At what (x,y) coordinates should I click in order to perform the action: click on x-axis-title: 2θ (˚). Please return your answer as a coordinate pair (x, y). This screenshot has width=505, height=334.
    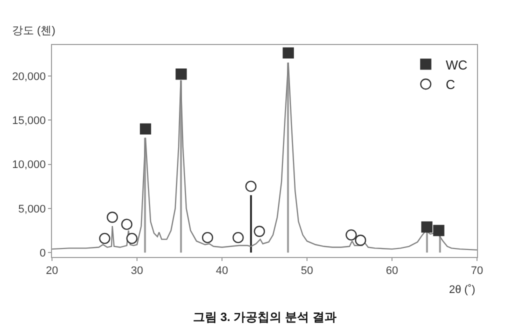
    Looking at the image, I should click on (462, 290).